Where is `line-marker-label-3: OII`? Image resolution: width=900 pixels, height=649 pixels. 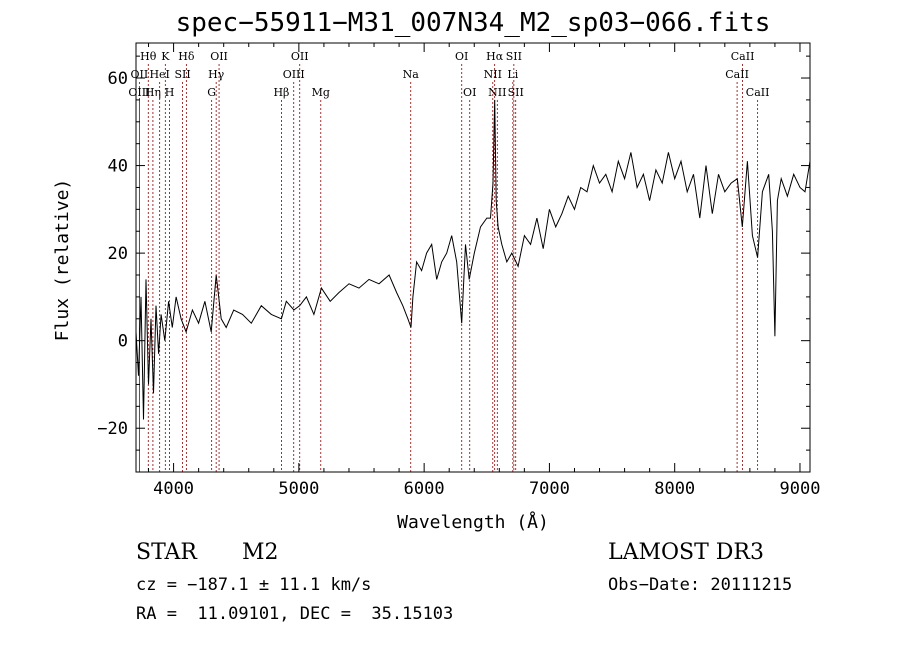 line-marker-label-3: OII is located at coordinates (219, 56).